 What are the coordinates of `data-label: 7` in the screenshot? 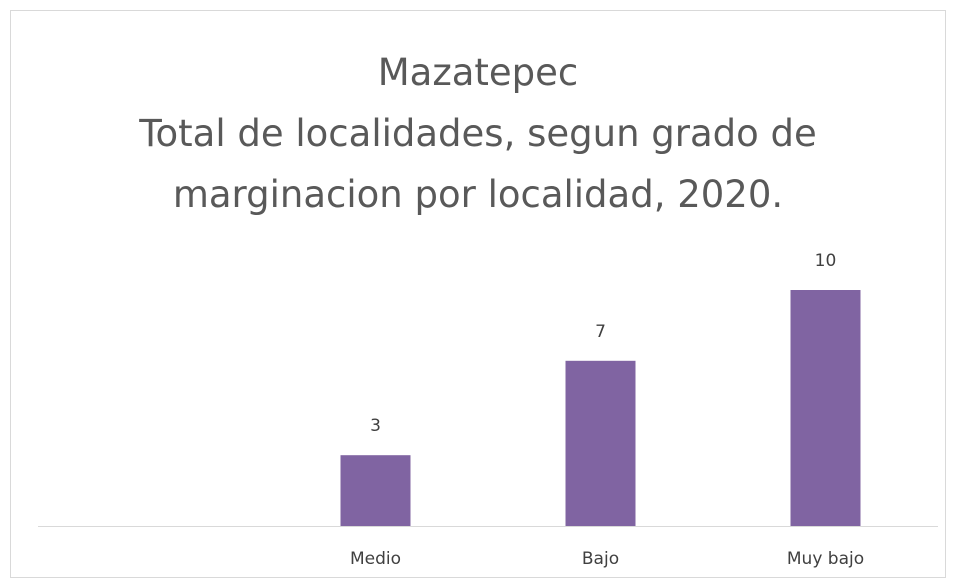 It's located at (600, 332).